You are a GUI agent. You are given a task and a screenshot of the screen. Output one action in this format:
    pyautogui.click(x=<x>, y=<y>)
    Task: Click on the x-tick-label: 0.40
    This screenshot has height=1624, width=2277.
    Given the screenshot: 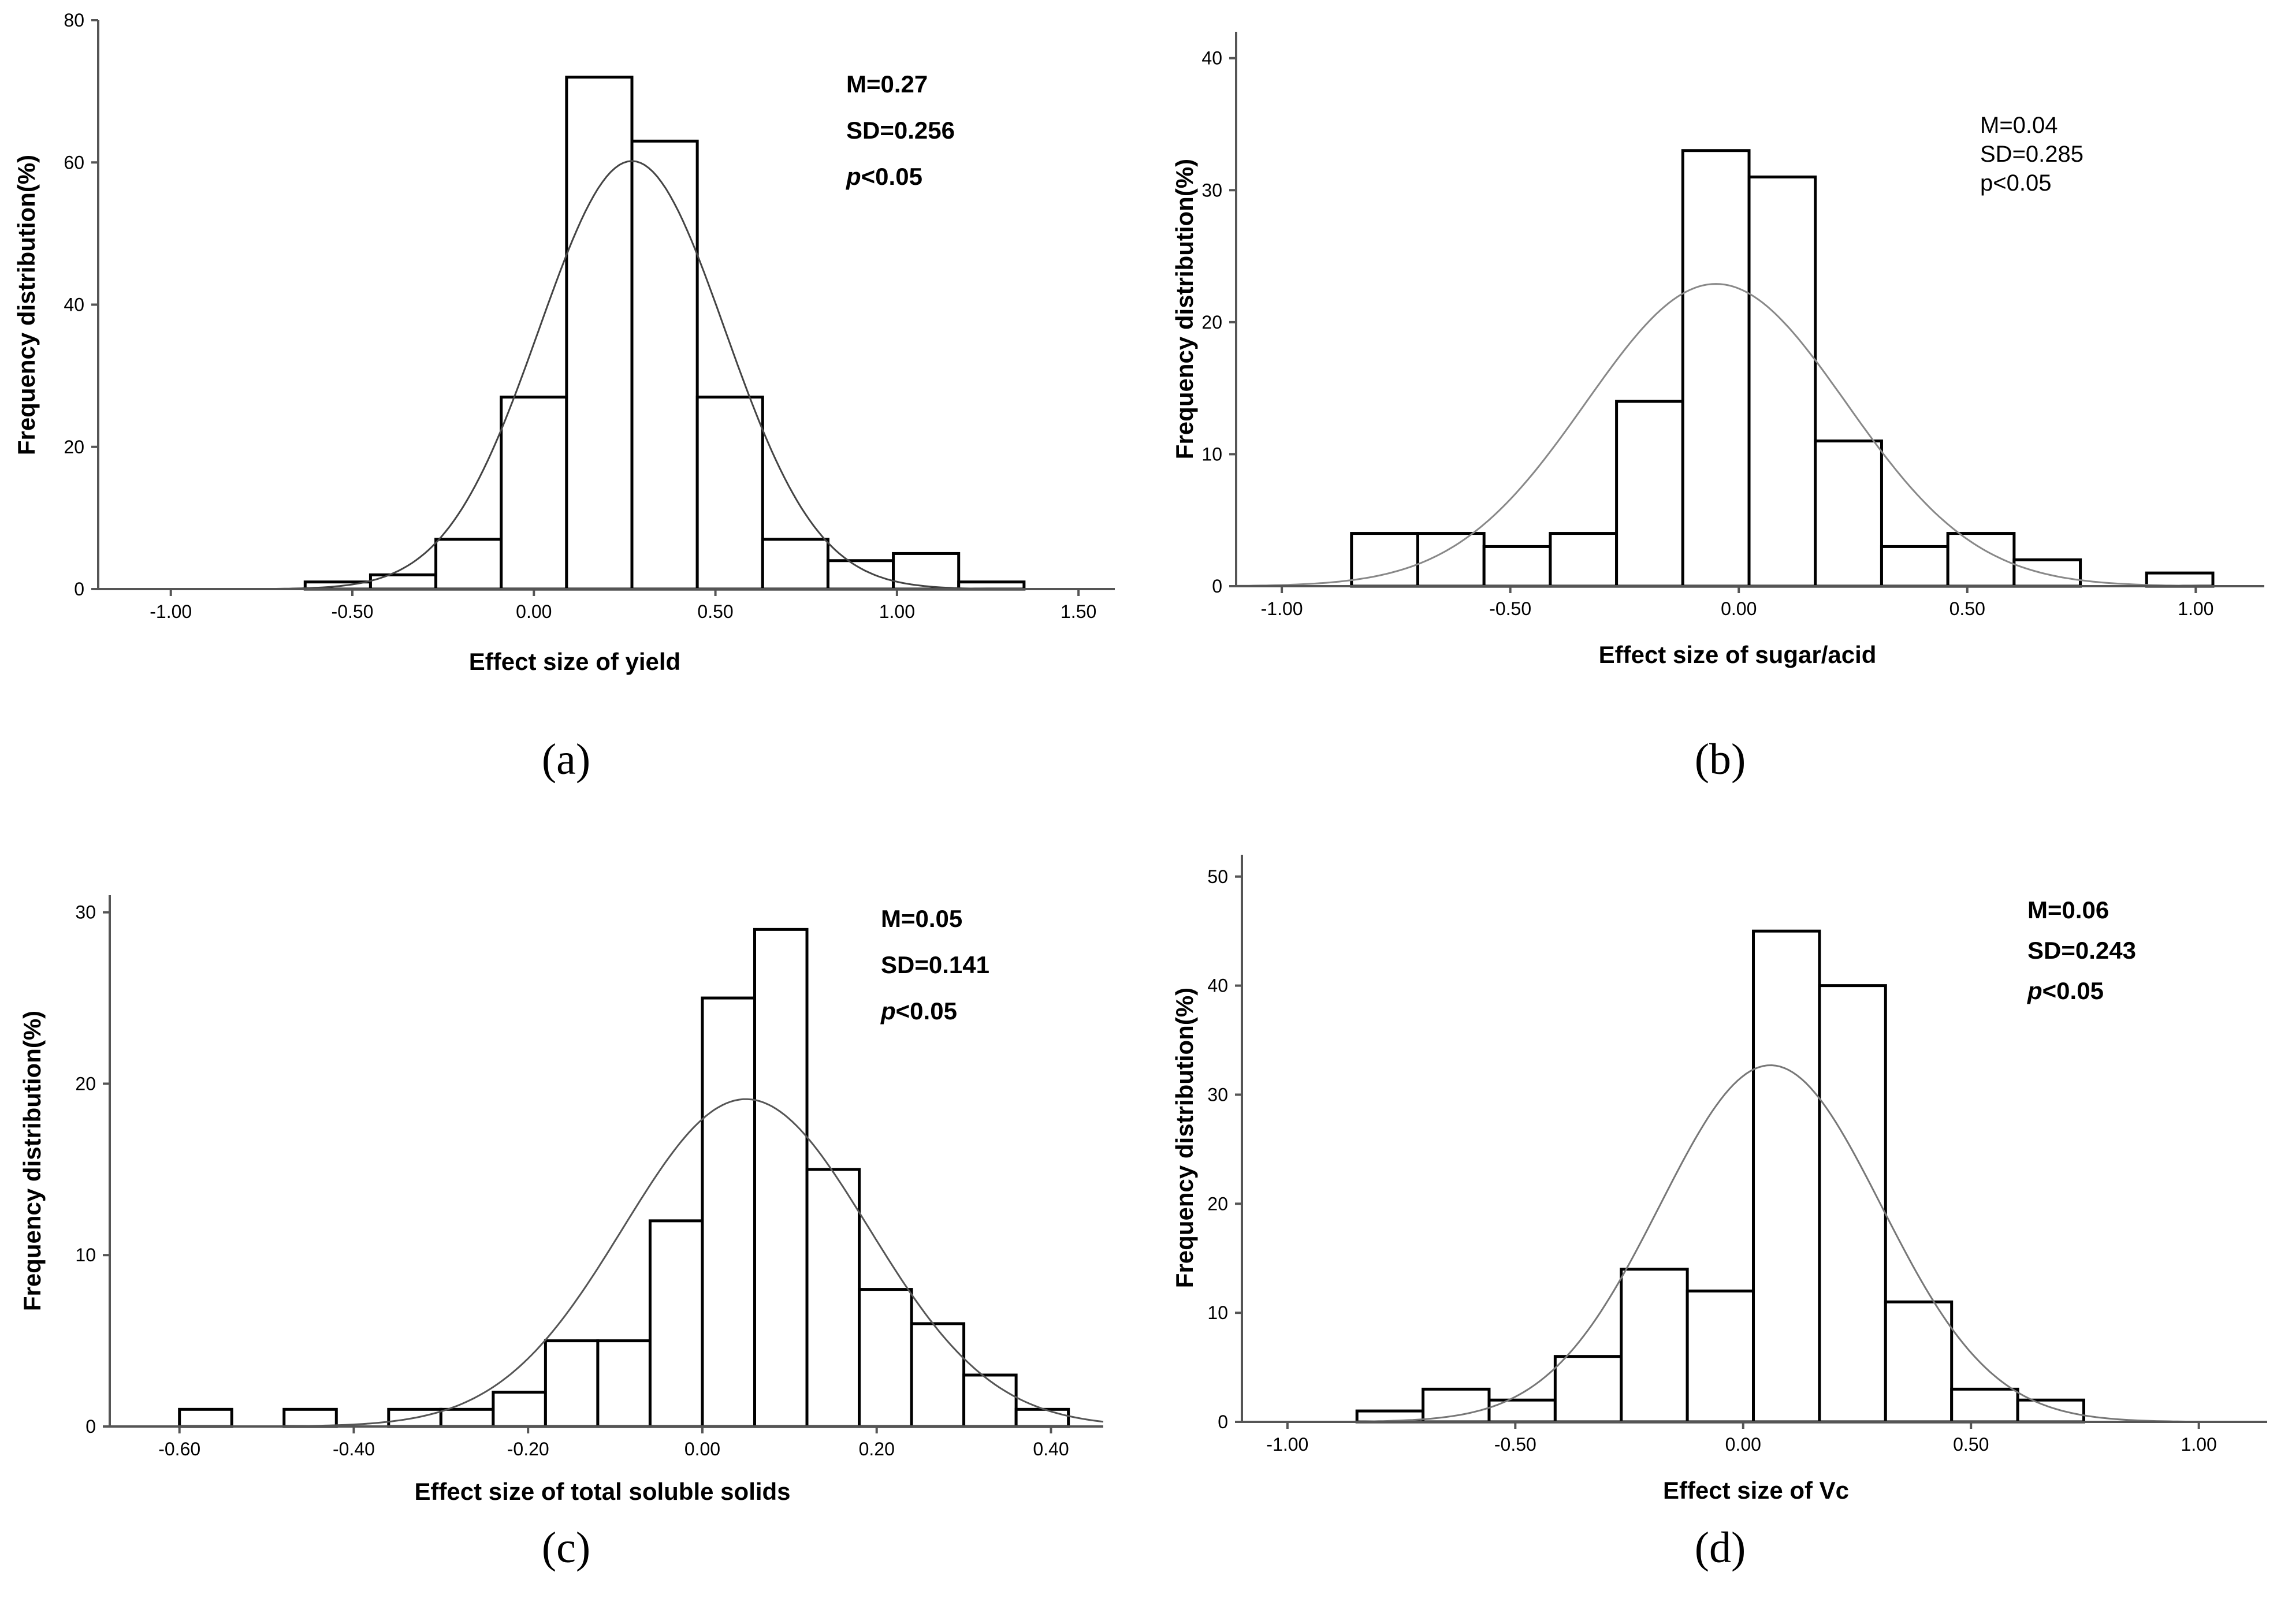 What is the action you would take?
    pyautogui.click(x=1051, y=1449)
    